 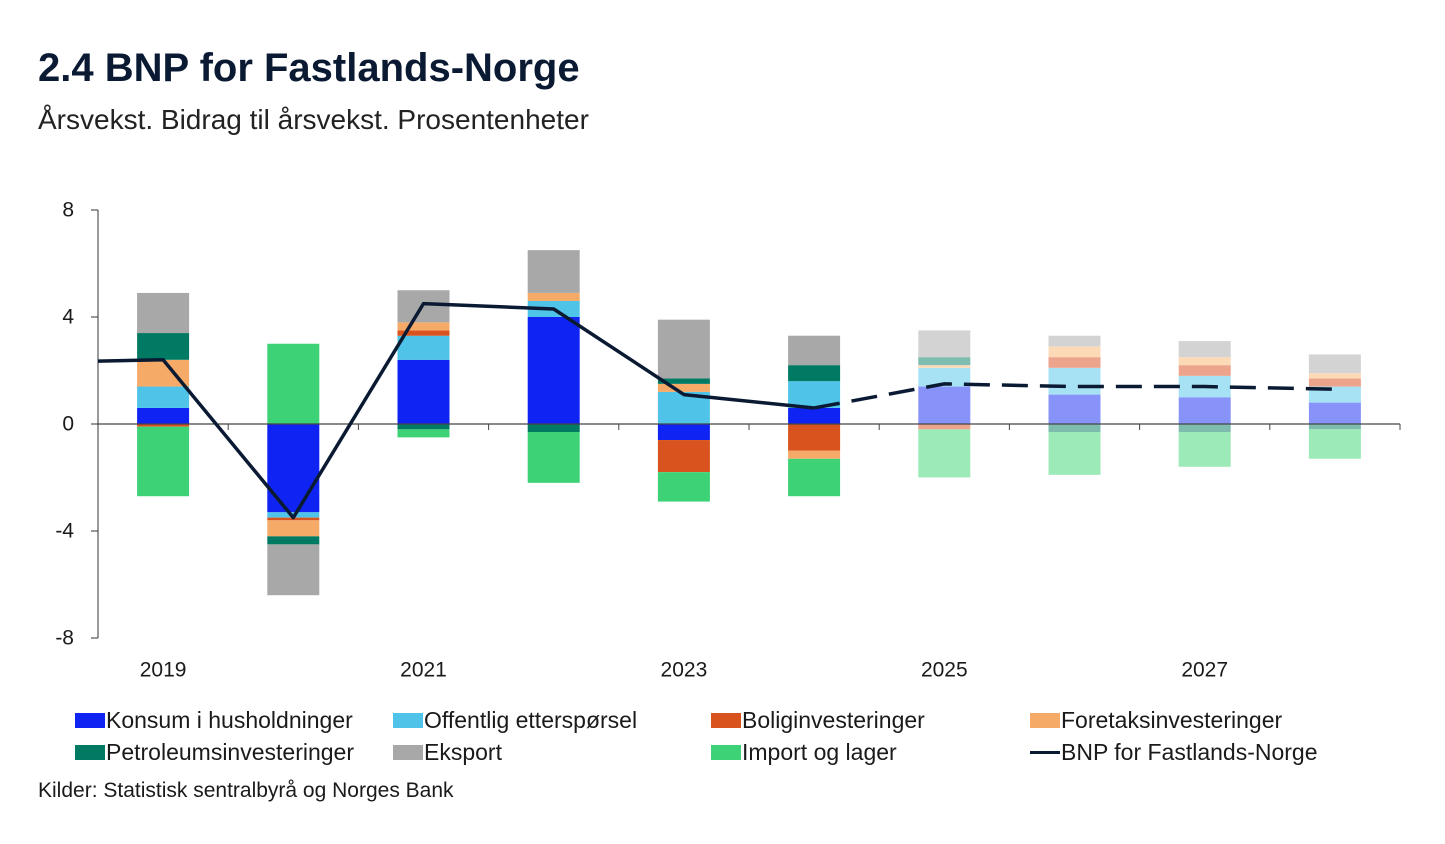 What do you see at coordinates (814, 477) in the screenshot?
I see `bar-2024-import-og-lager` at bounding box center [814, 477].